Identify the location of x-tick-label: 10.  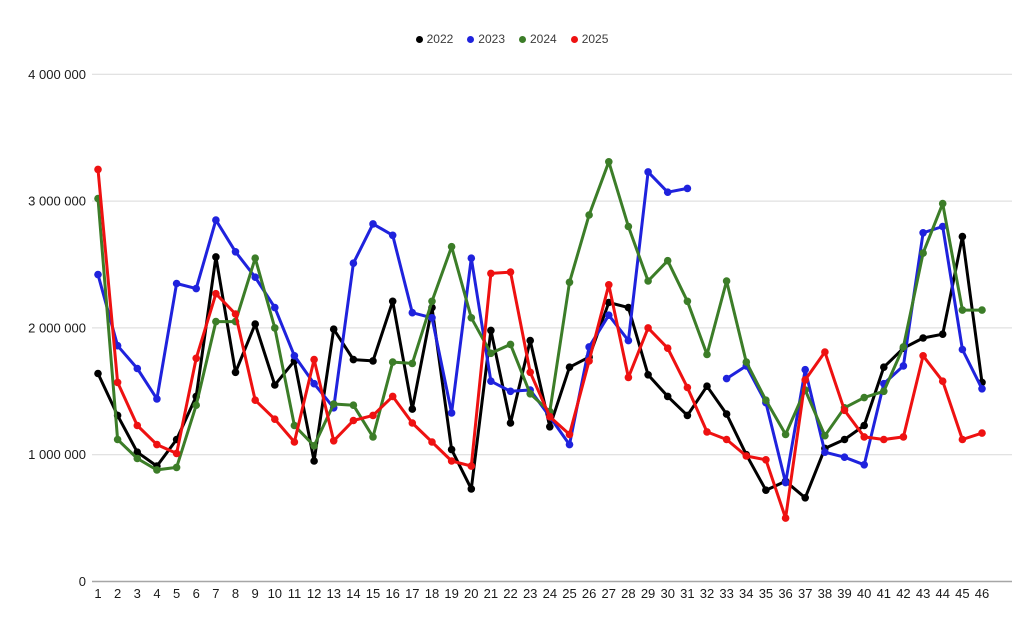
(275, 593).